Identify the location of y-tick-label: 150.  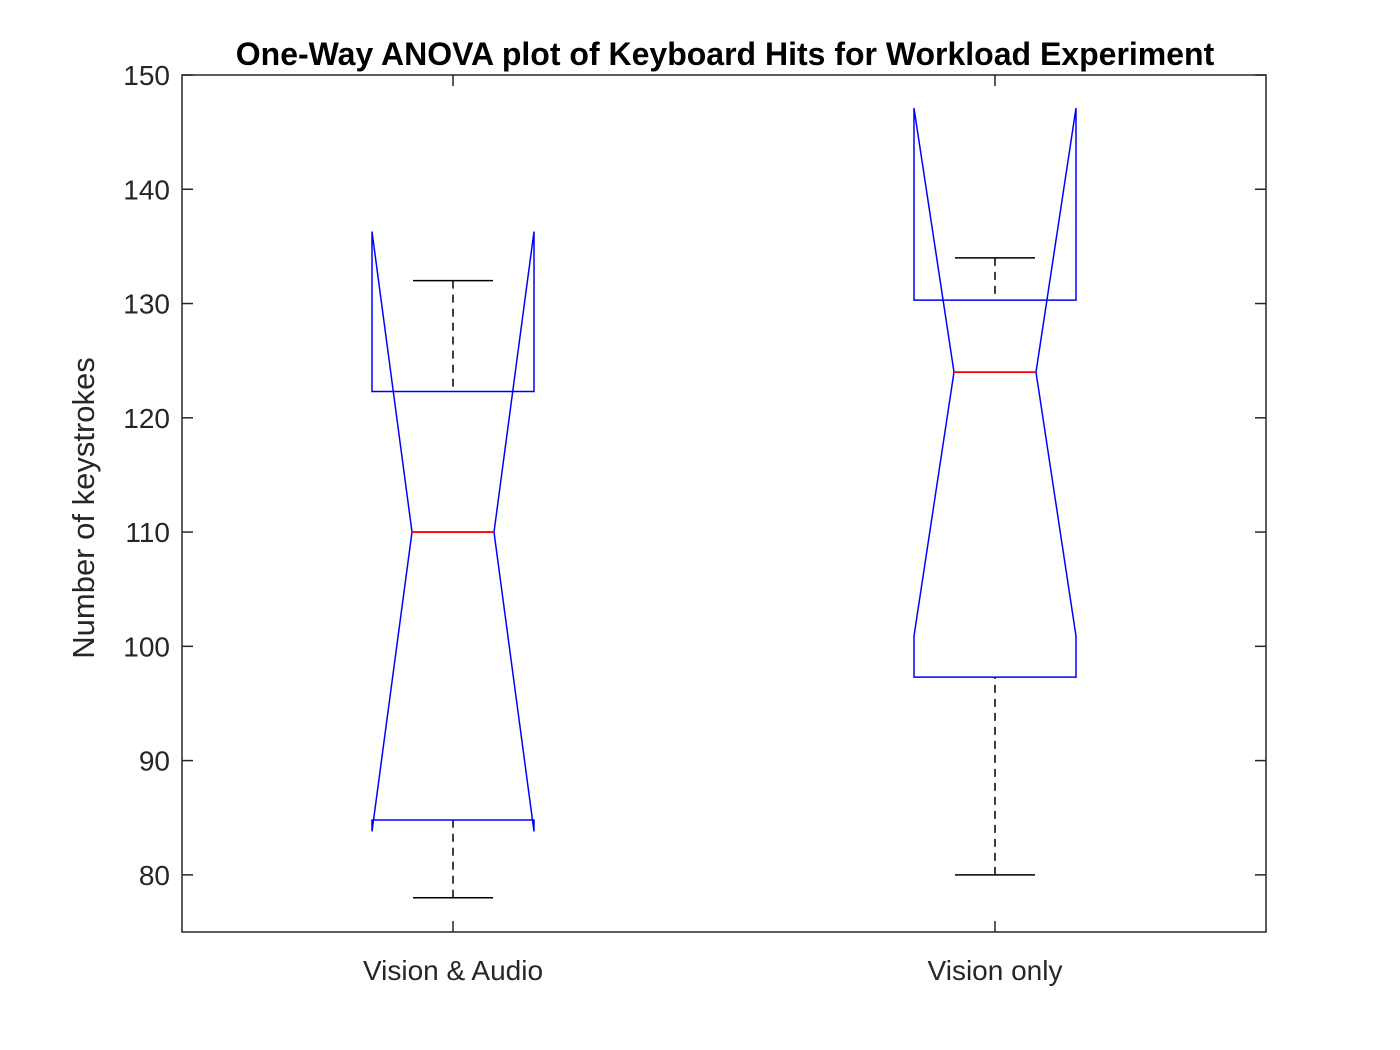
(146, 75).